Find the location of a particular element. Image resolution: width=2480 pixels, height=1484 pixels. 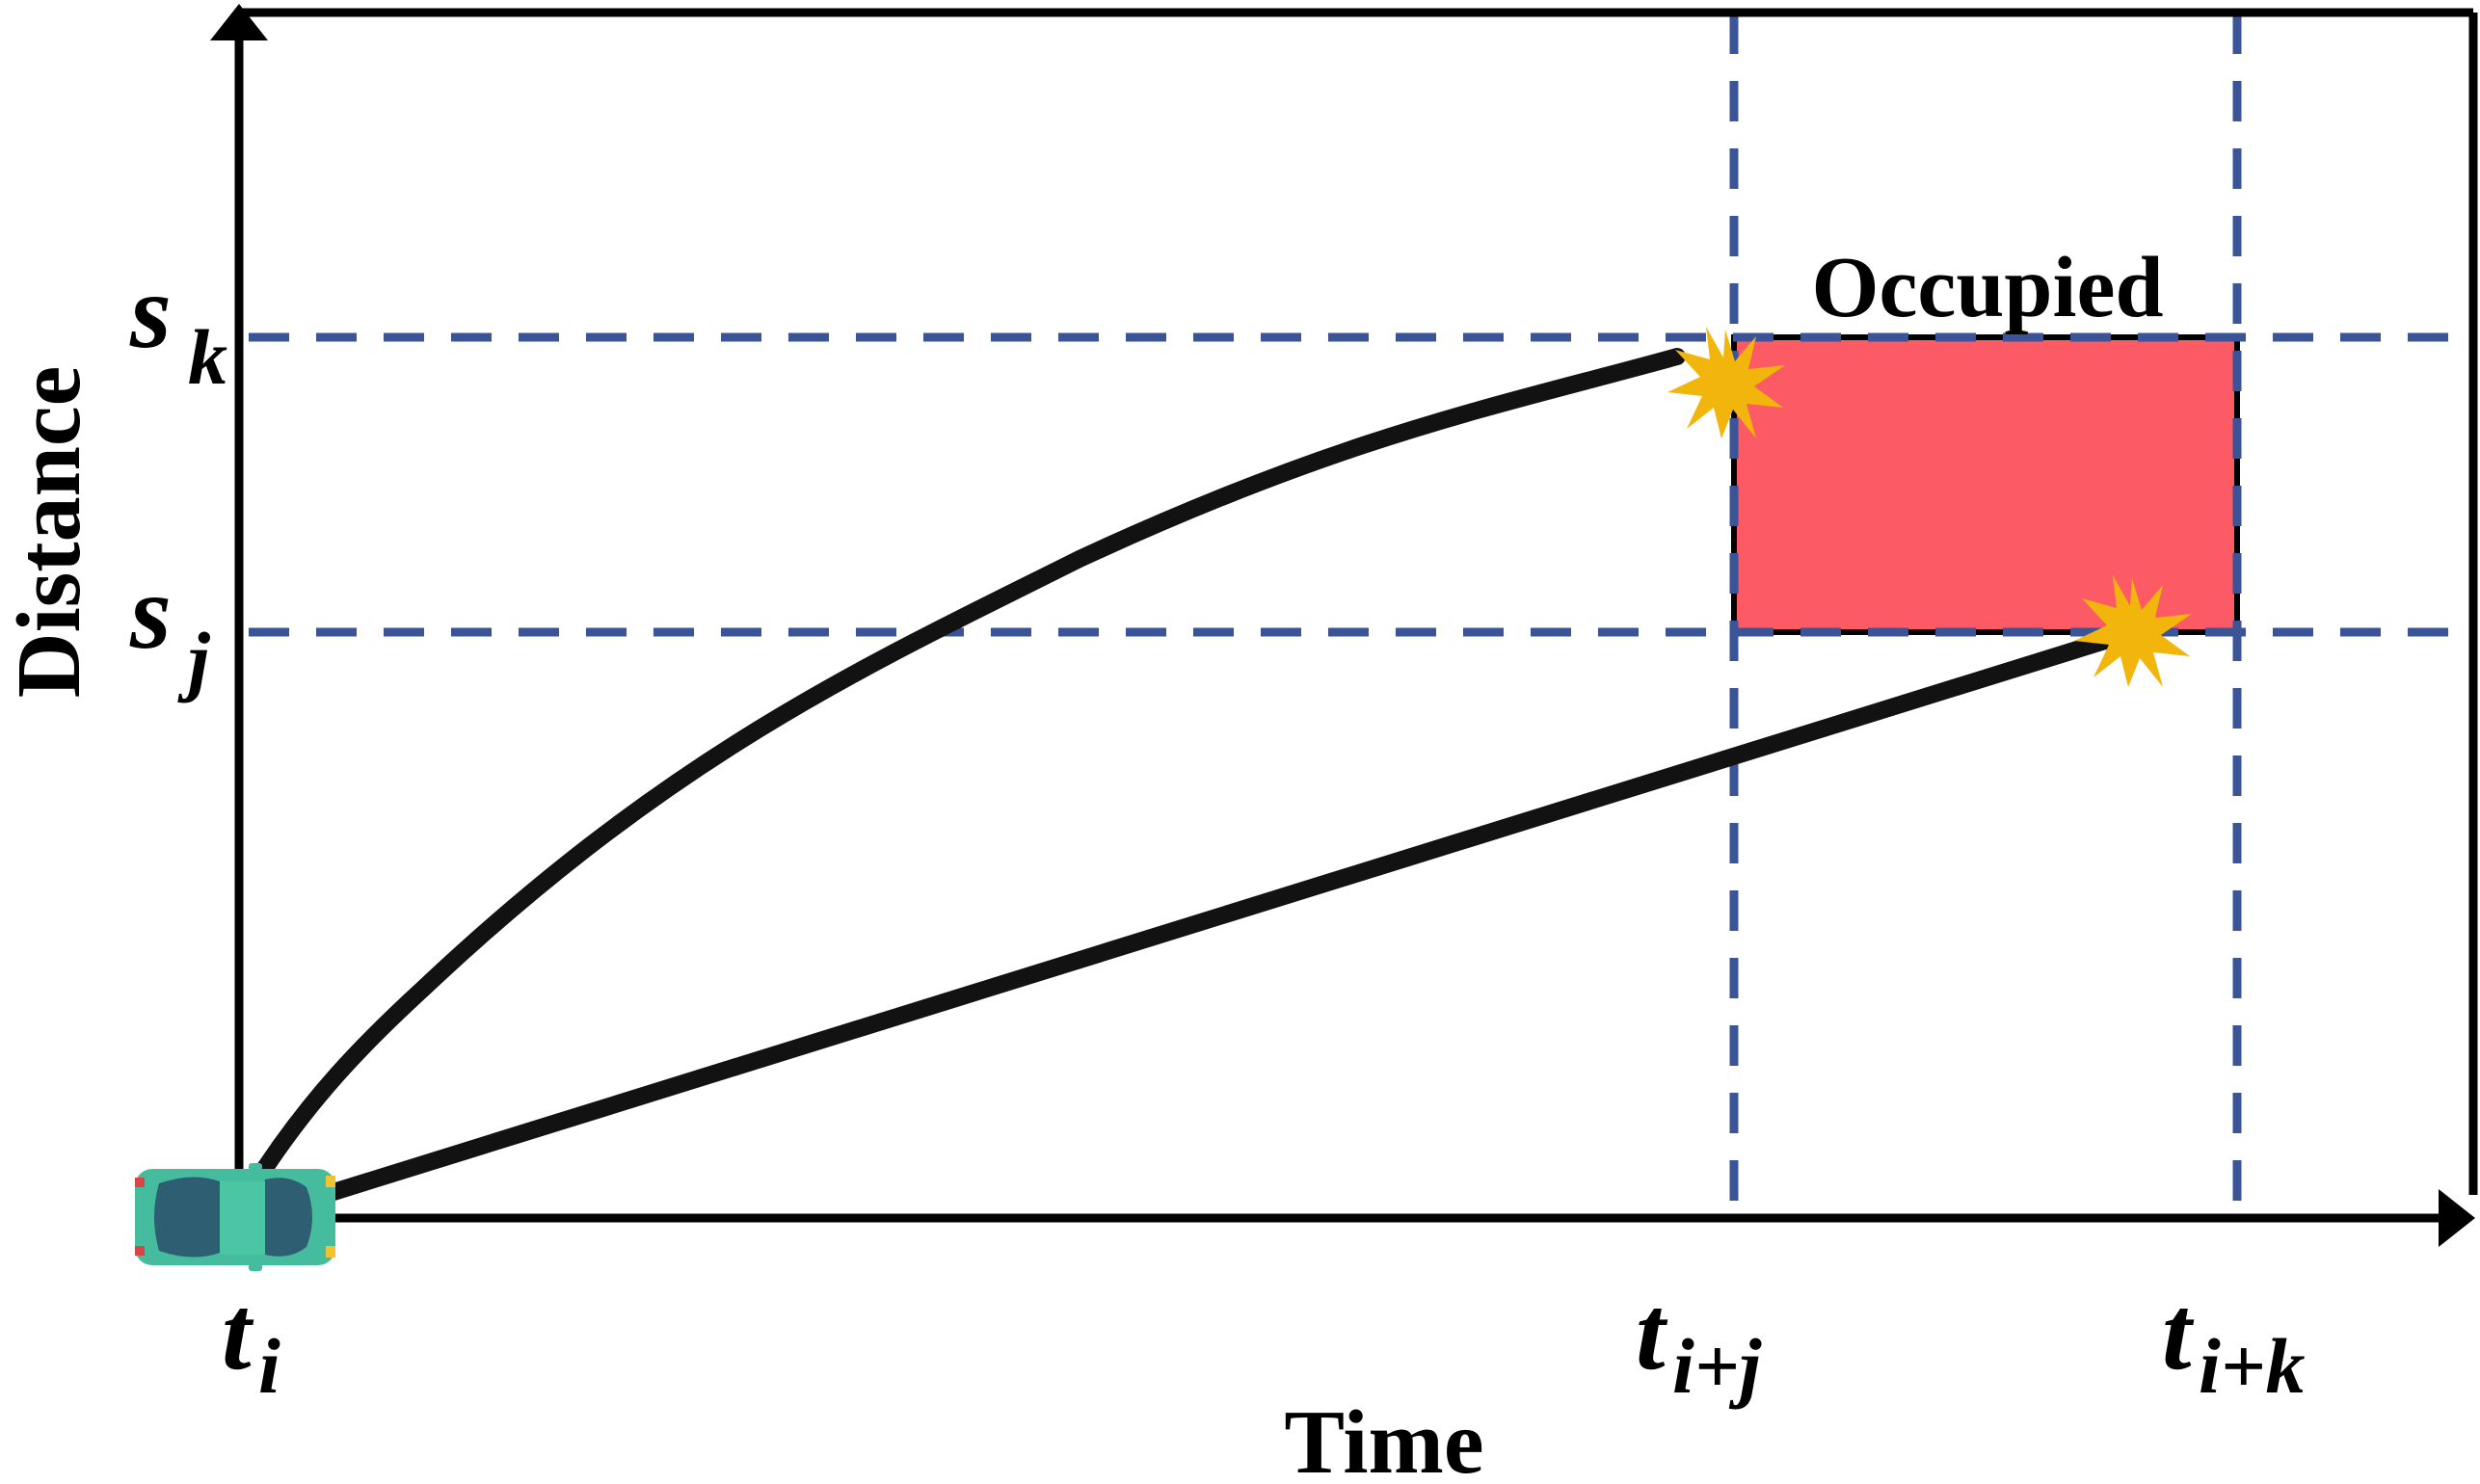

occupied-label: Occupied is located at coordinates (1987, 287).